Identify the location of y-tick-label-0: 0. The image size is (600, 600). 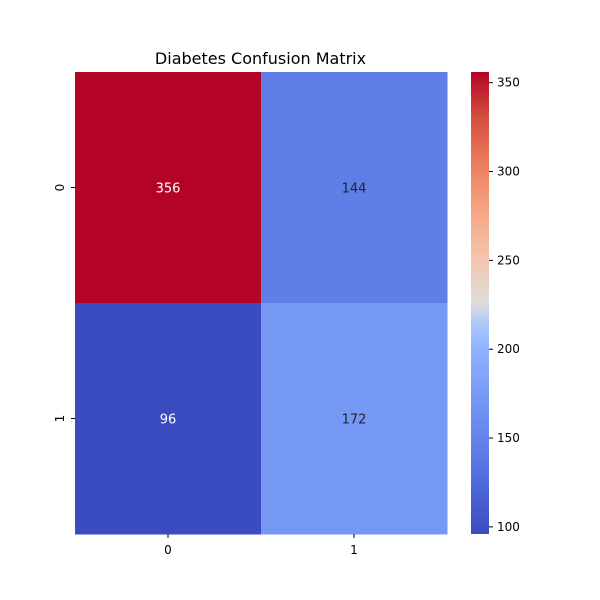
(60, 188).